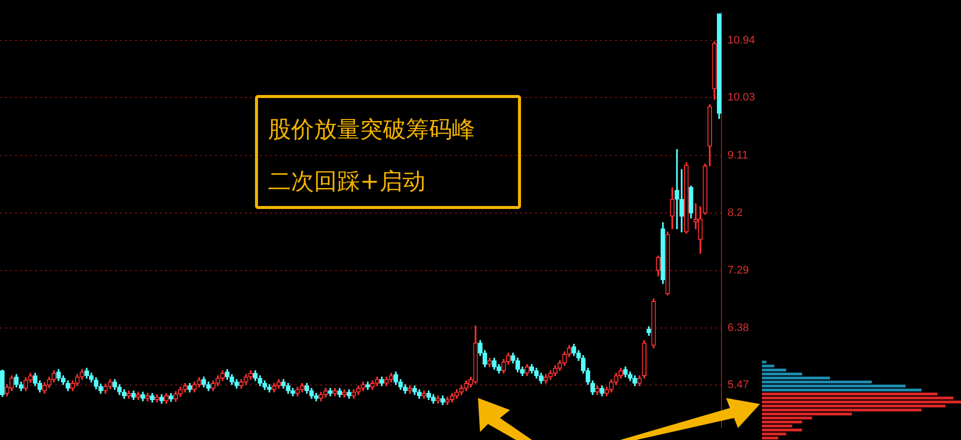  What do you see at coordinates (737, 156) in the screenshot?
I see `y-tick-label: 9.11` at bounding box center [737, 156].